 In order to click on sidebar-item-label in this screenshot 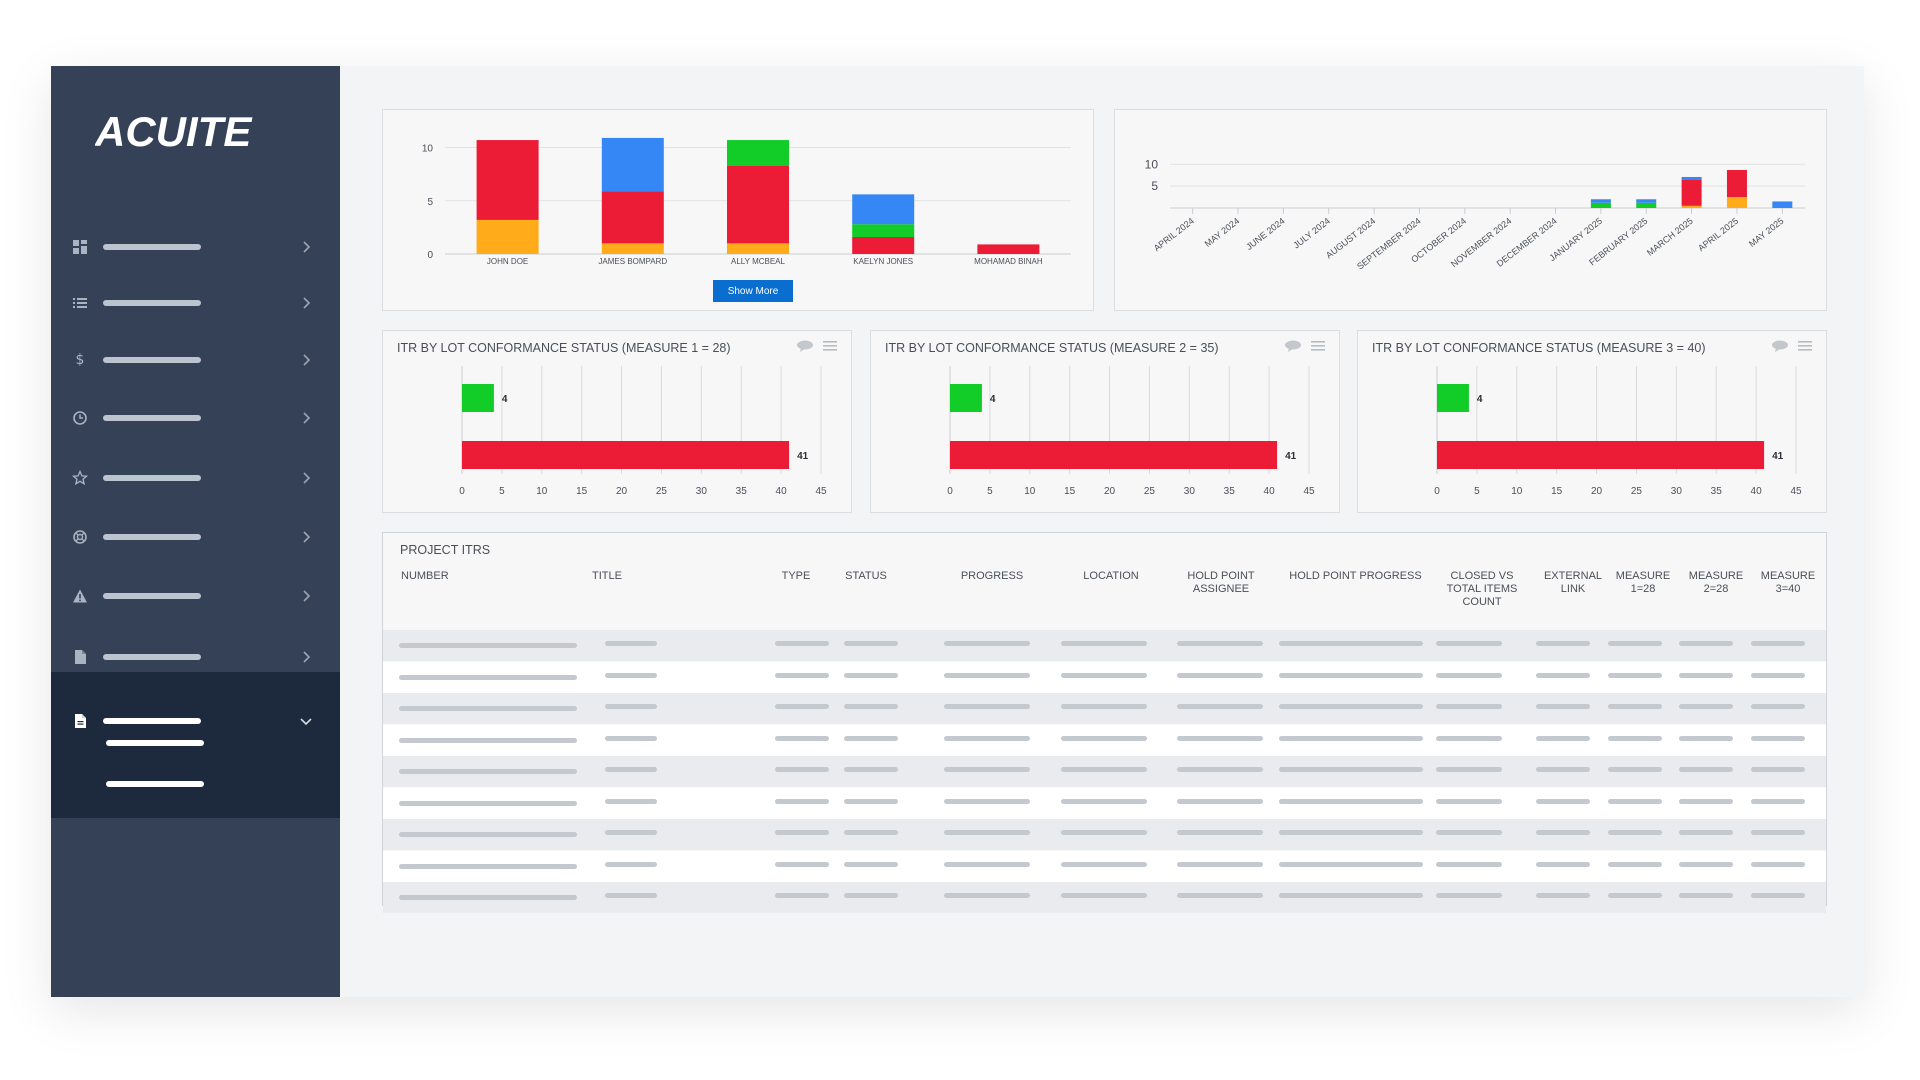, I will do `click(152, 303)`.